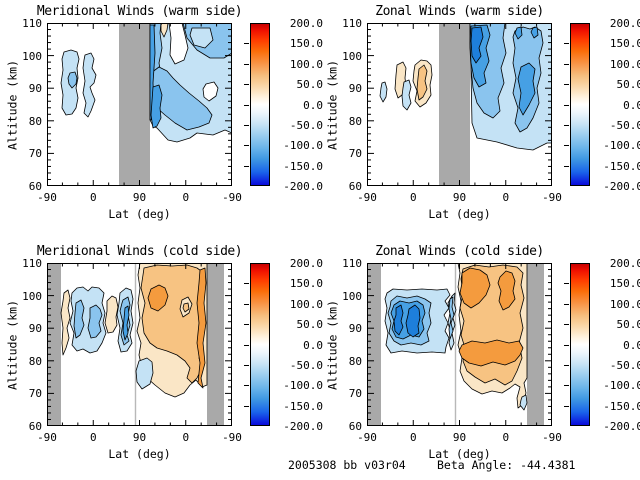 This screenshot has height=480, width=640. I want to click on contour-region-m4, so click(413, 321).